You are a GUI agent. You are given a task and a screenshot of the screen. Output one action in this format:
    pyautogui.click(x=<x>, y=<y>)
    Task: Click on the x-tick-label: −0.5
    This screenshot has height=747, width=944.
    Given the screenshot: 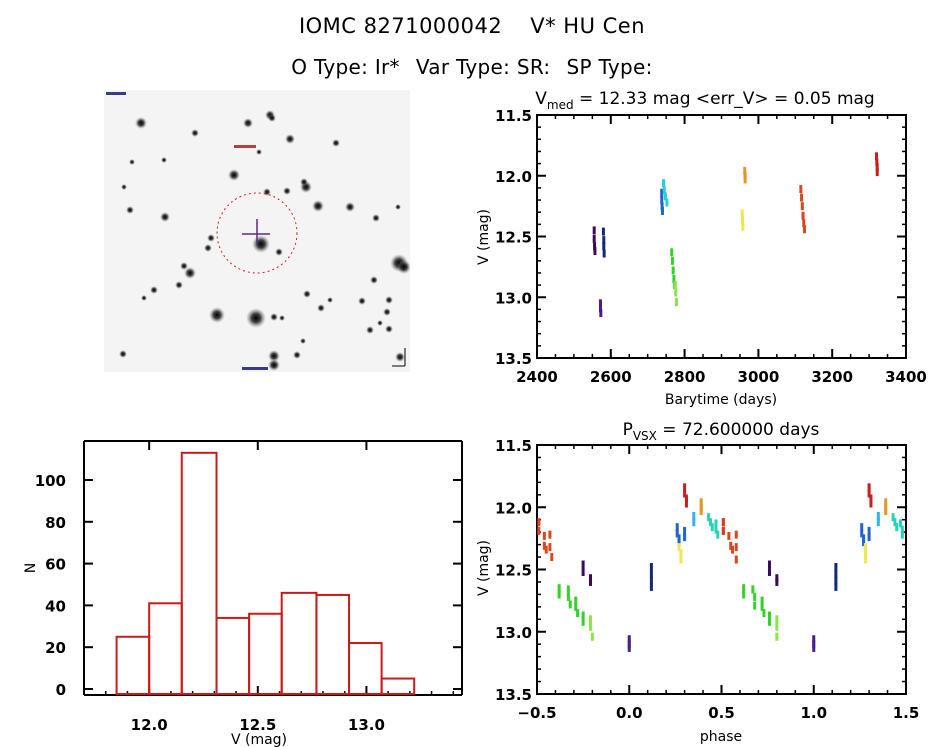 What is the action you would take?
    pyautogui.click(x=536, y=713)
    